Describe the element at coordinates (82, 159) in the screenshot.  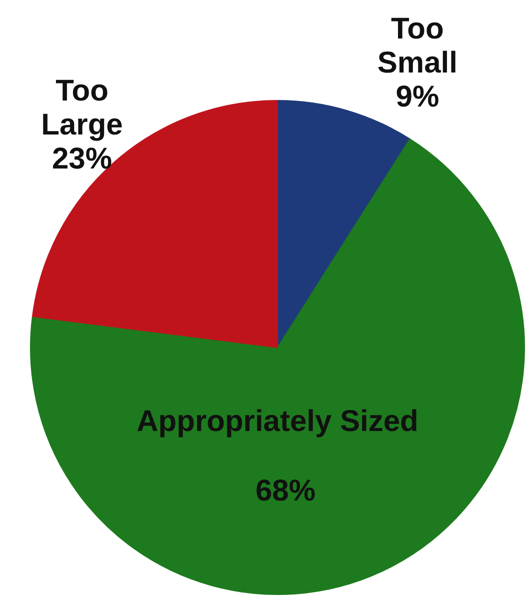
I see `data-label: 23%` at that location.